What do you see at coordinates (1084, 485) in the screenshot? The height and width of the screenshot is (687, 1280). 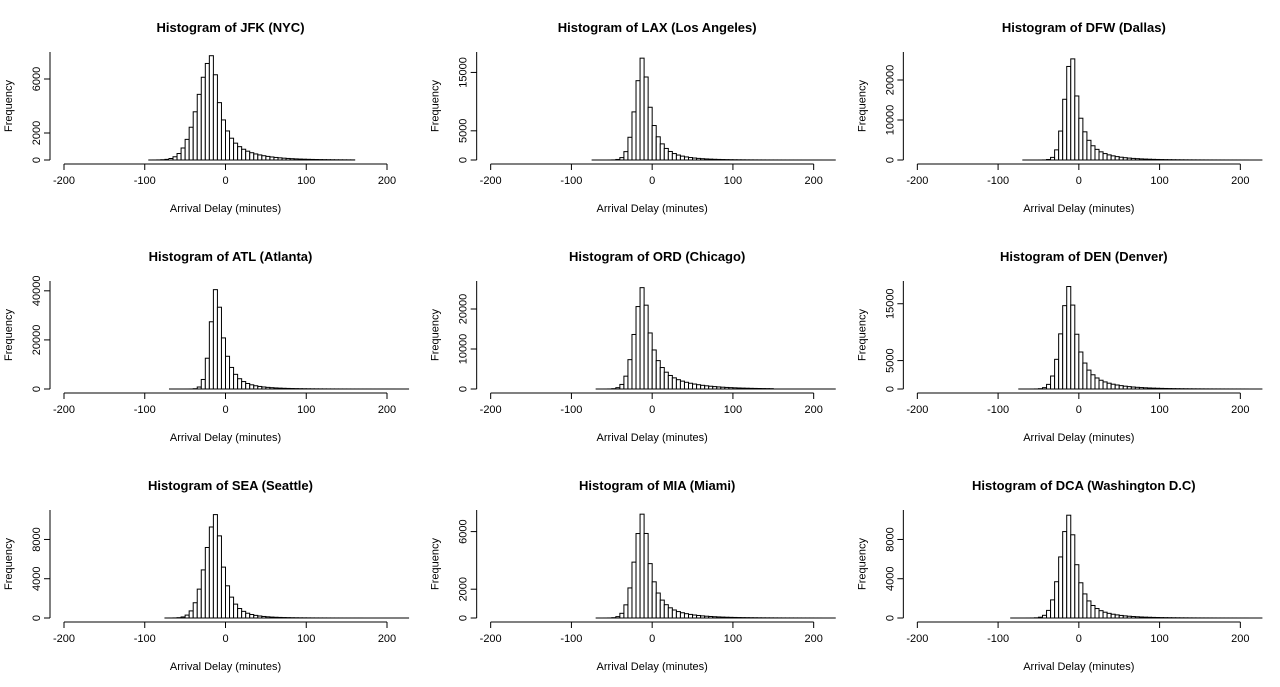 I see `chart-title: Histogram of DCA (Washington D.C)` at bounding box center [1084, 485].